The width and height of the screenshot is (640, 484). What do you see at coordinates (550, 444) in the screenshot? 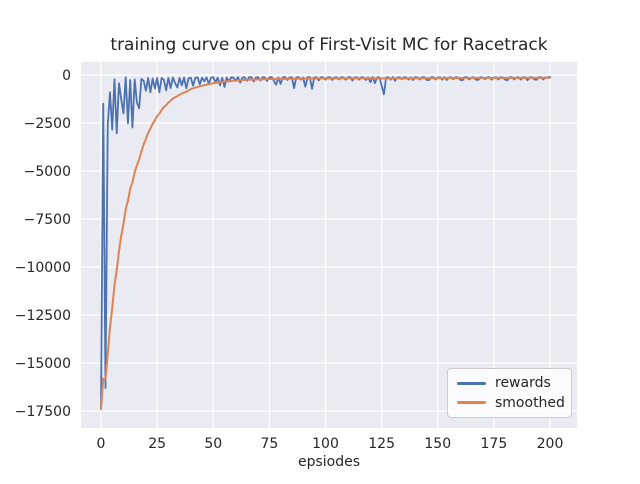
I see `x-tick-label: 200` at bounding box center [550, 444].